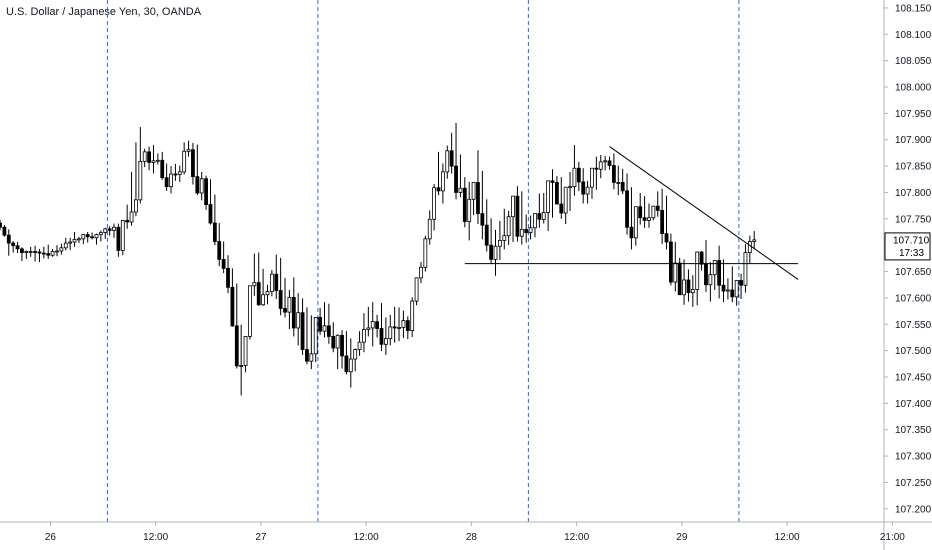 The image size is (932, 550). What do you see at coordinates (913, 404) in the screenshot?
I see `price-tick-label: 107.400` at bounding box center [913, 404].